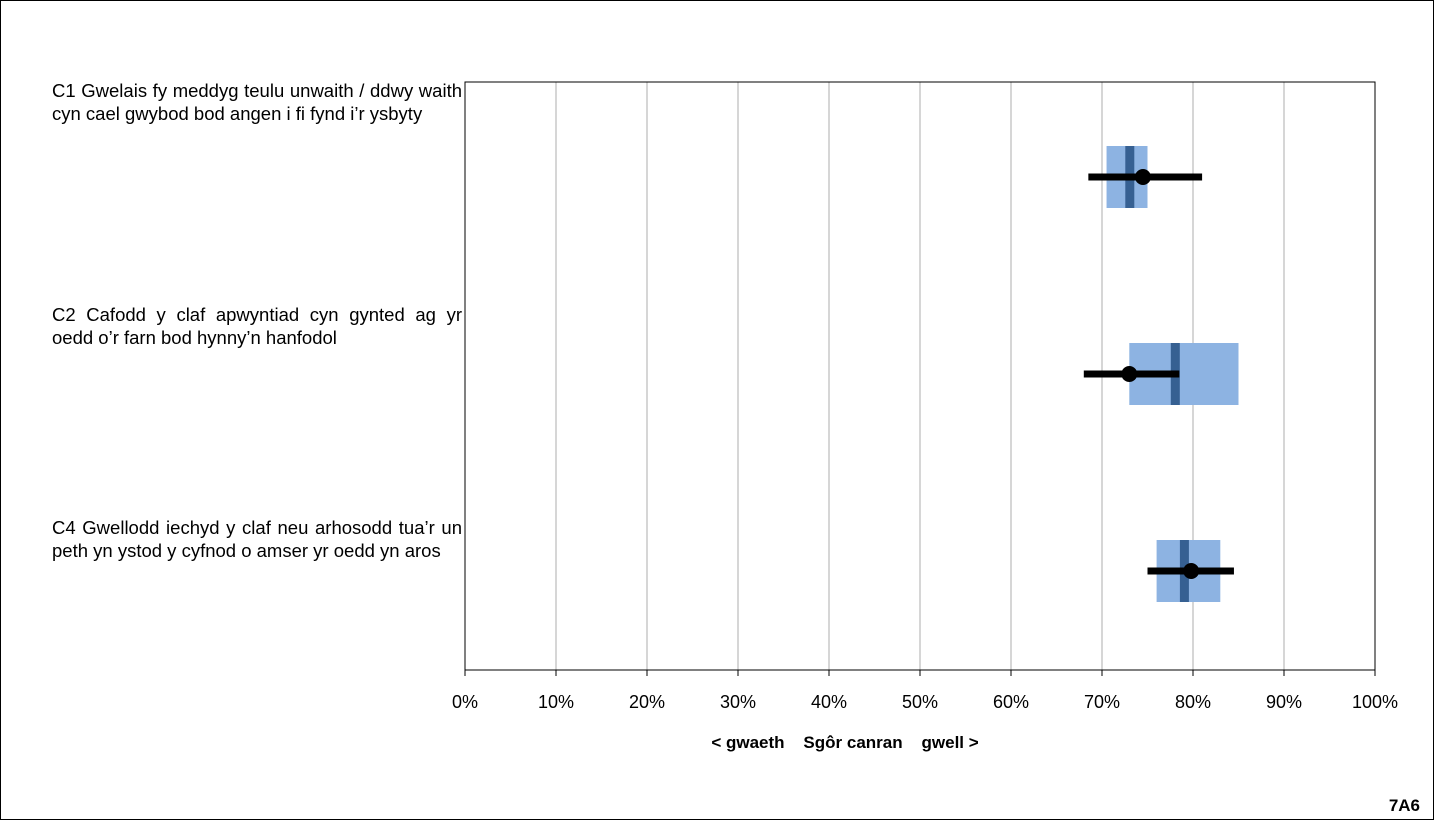 The width and height of the screenshot is (1434, 820). I want to click on x-axis-title: < gwaeth Sgôr canran gwell >, so click(845, 742).